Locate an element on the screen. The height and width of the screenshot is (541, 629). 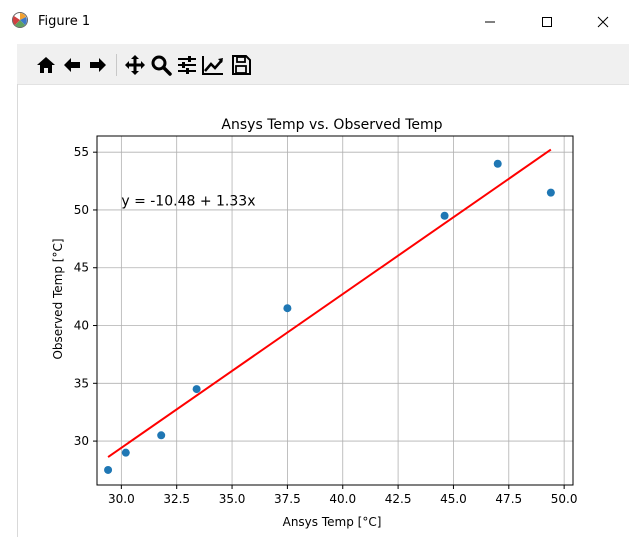
pan-icon is located at coordinates (135, 65).